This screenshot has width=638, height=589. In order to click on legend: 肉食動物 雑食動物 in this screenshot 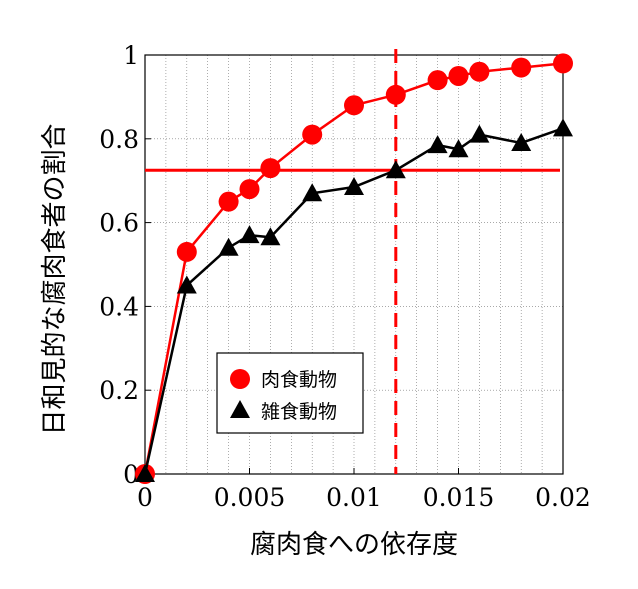, I will do `click(290, 393)`.